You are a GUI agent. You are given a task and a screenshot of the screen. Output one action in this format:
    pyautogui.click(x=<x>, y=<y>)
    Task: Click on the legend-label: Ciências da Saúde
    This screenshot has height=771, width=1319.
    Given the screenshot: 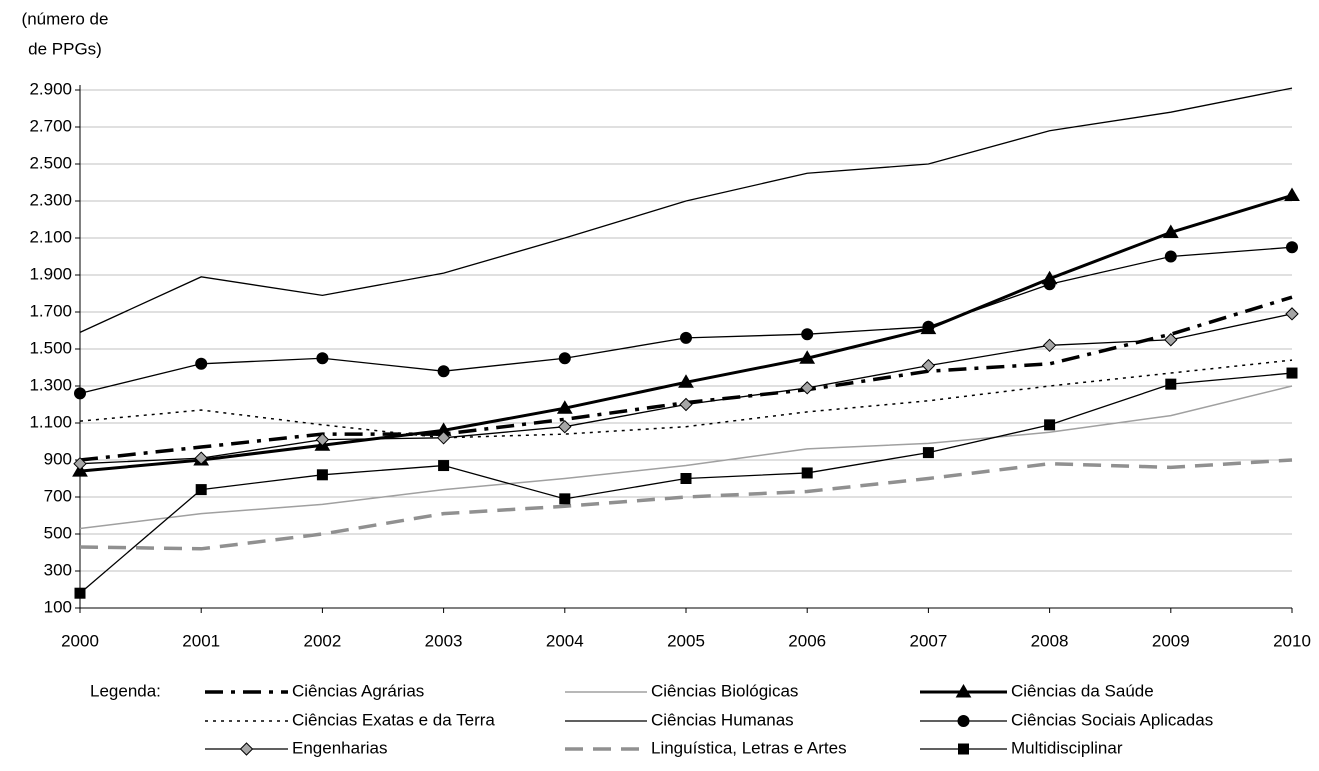 What is the action you would take?
    pyautogui.click(x=1082, y=690)
    